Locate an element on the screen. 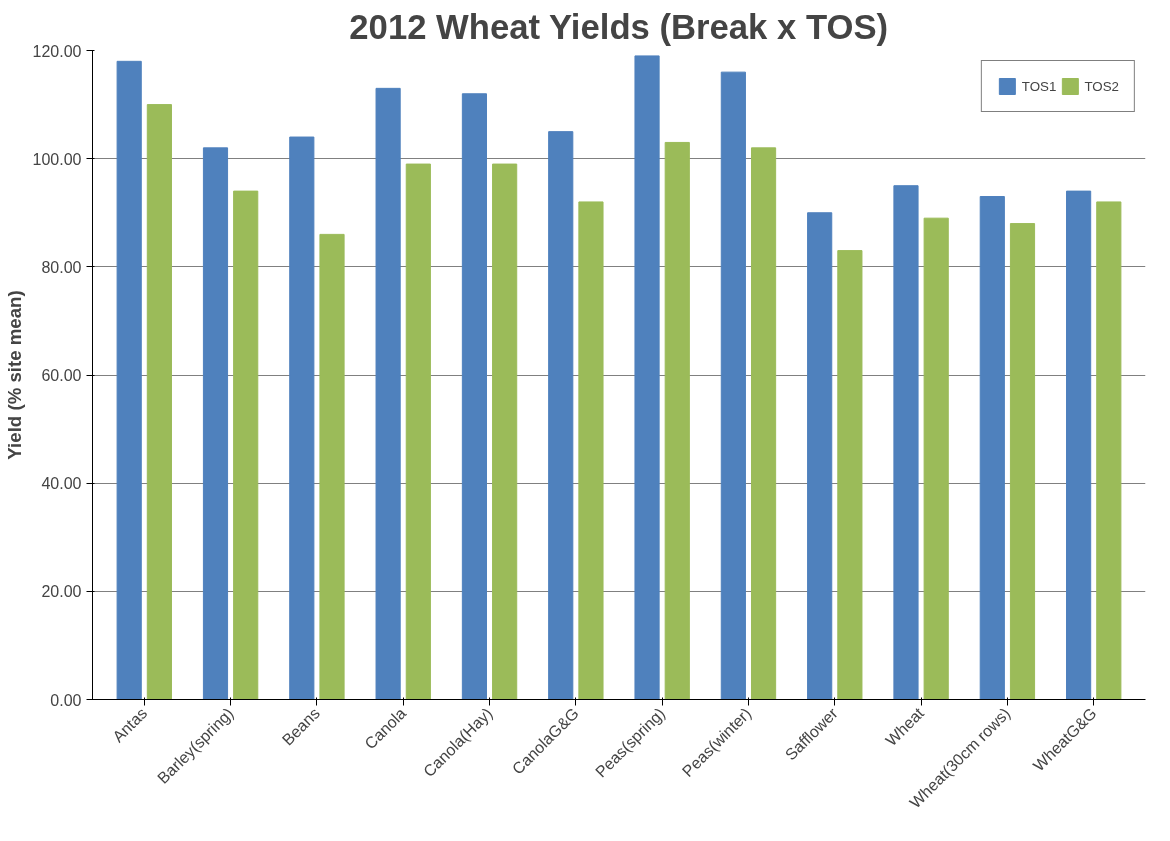 This screenshot has width=1170, height=841. y-tick-label: 120.00 is located at coordinates (57, 51).